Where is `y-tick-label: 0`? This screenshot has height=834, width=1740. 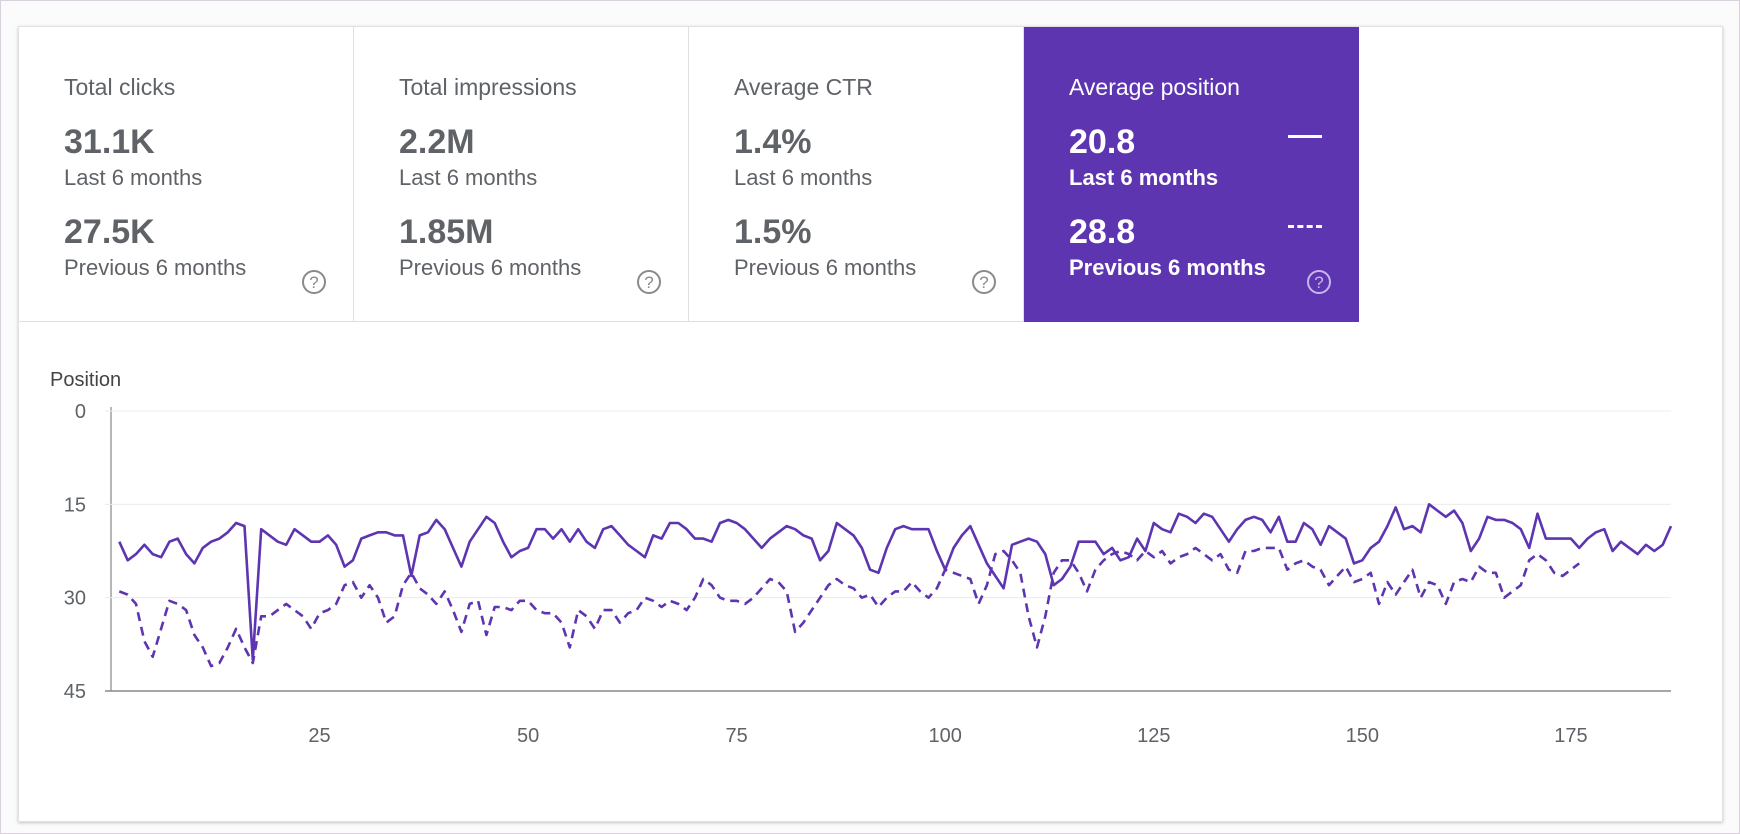
y-tick-label: 0 is located at coordinates (80, 412).